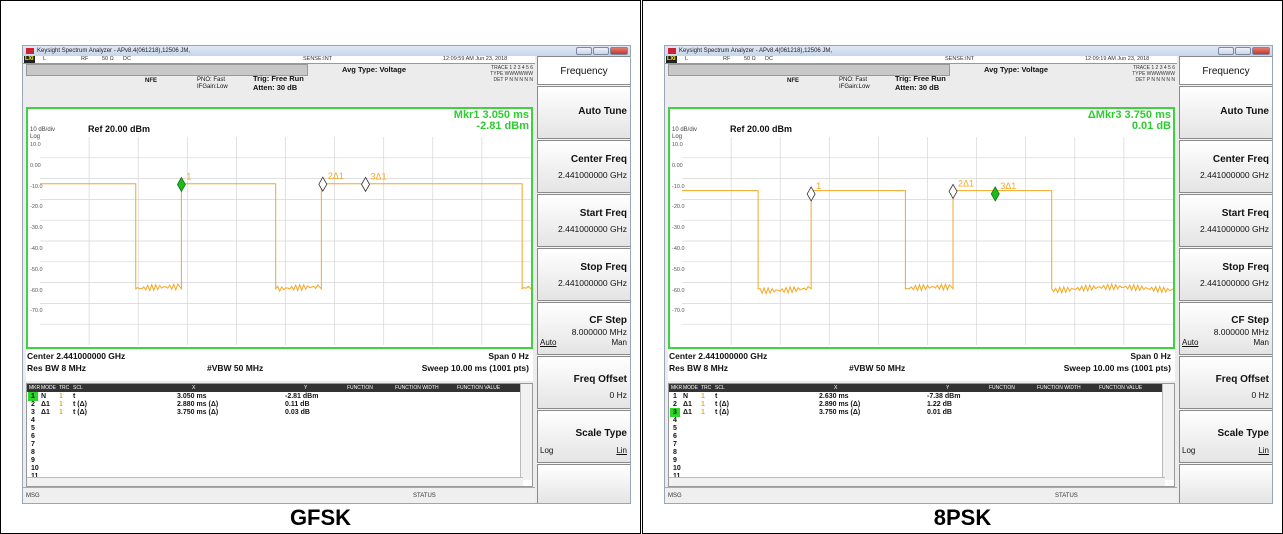 This screenshot has width=1283, height=534. Describe the element at coordinates (274, 396) in the screenshot. I see `marker-table-row: 1 N 1 t 3.050 ms -2.81 dBm` at that location.